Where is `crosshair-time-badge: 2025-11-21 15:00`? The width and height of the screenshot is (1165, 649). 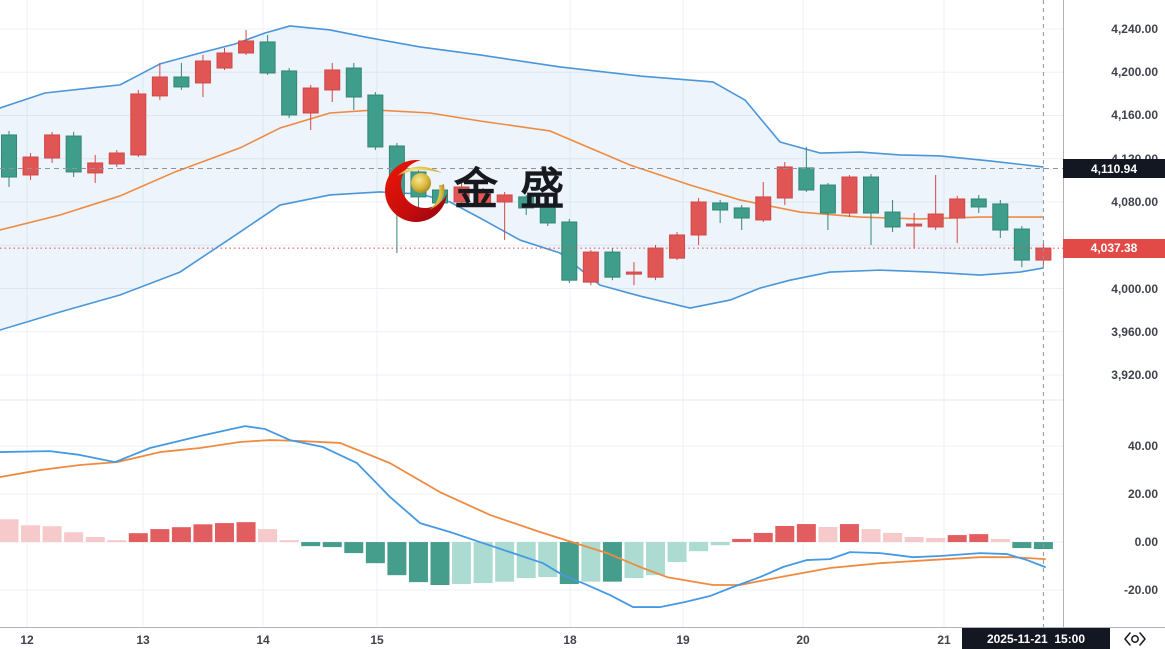
crosshair-time-badge: 2025-11-21 15:00 is located at coordinates (1036, 638).